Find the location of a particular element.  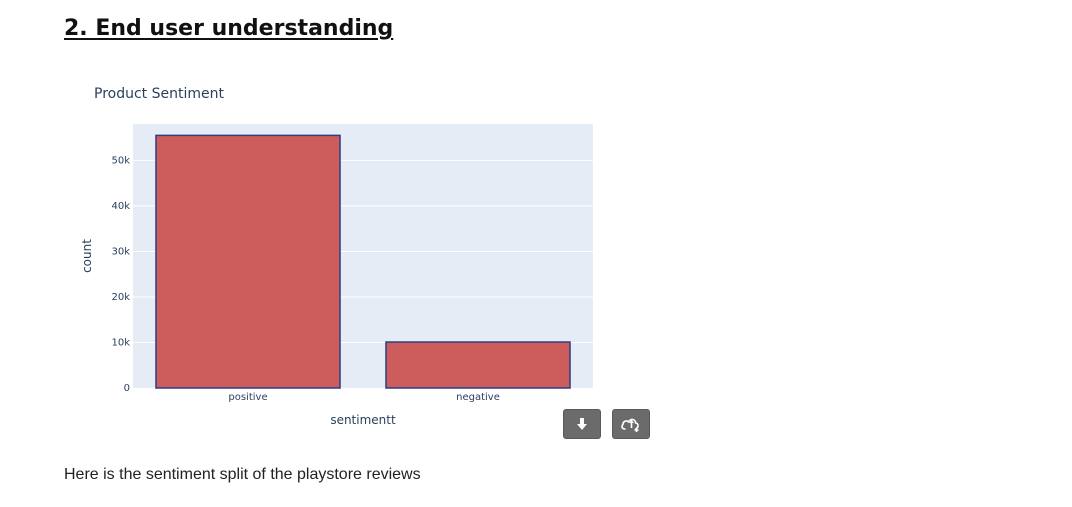

y-tick-label: 30k is located at coordinates (120, 251).